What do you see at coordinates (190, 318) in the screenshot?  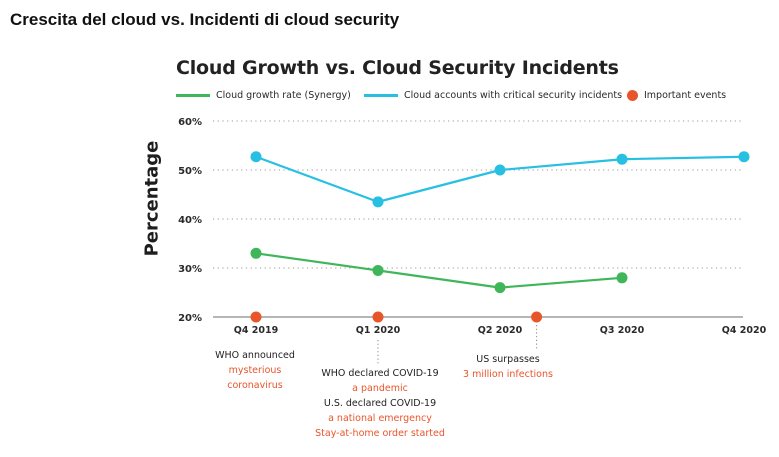 I see `y-tick-label: 20%` at bounding box center [190, 318].